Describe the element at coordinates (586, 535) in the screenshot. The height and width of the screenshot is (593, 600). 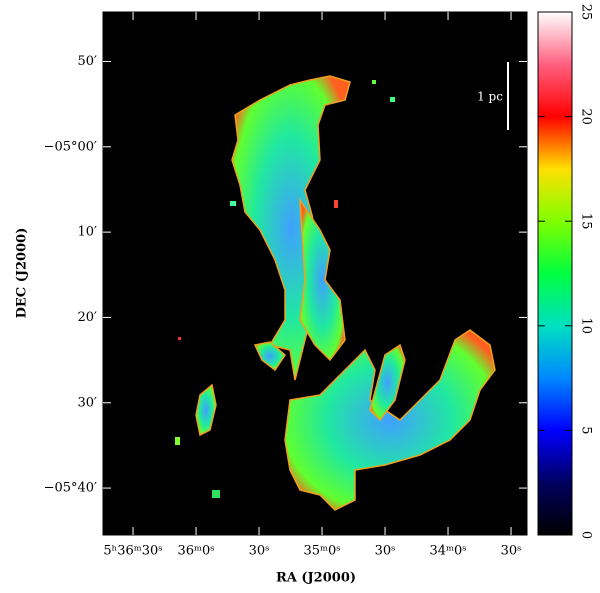
I see `colorbar-tick-label: 0` at that location.